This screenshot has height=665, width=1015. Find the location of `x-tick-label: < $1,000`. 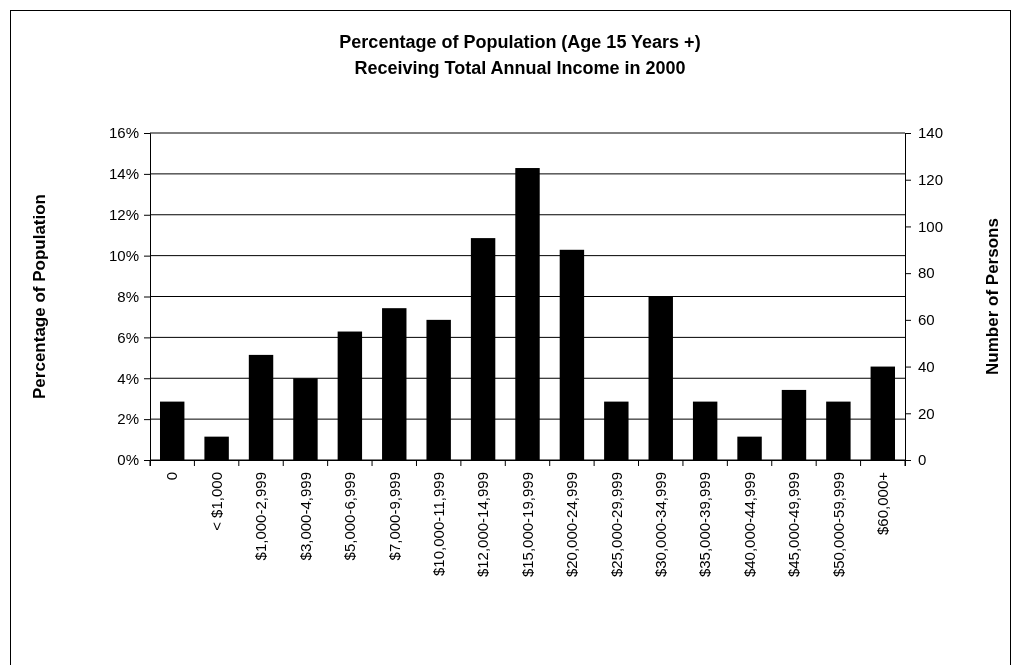

x-tick-label: < $1,000 is located at coordinates (216, 501).